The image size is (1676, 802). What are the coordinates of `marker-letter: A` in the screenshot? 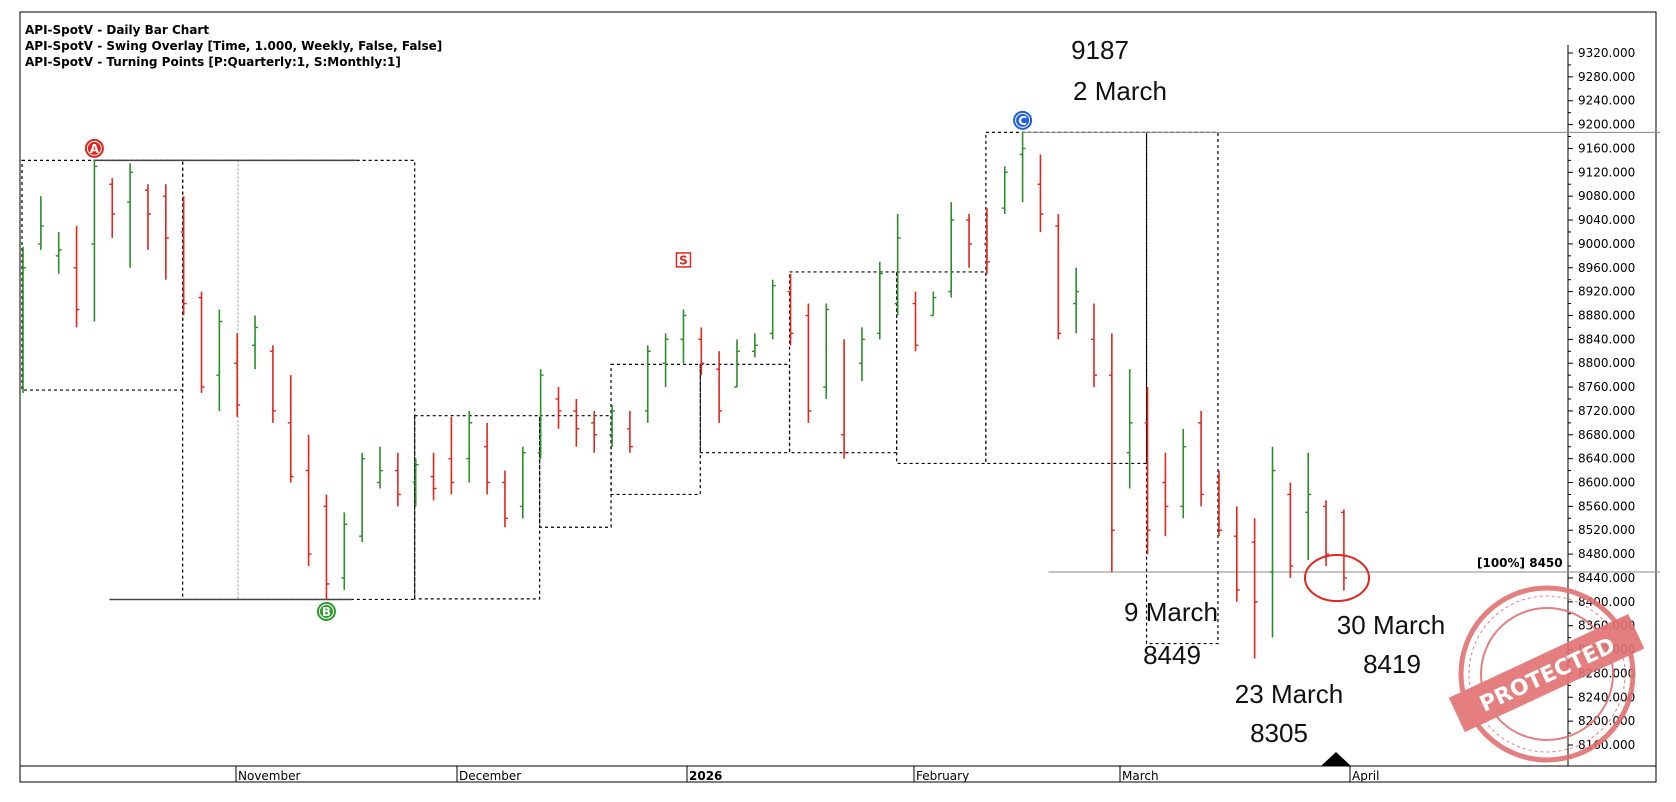 It's located at (95, 149).